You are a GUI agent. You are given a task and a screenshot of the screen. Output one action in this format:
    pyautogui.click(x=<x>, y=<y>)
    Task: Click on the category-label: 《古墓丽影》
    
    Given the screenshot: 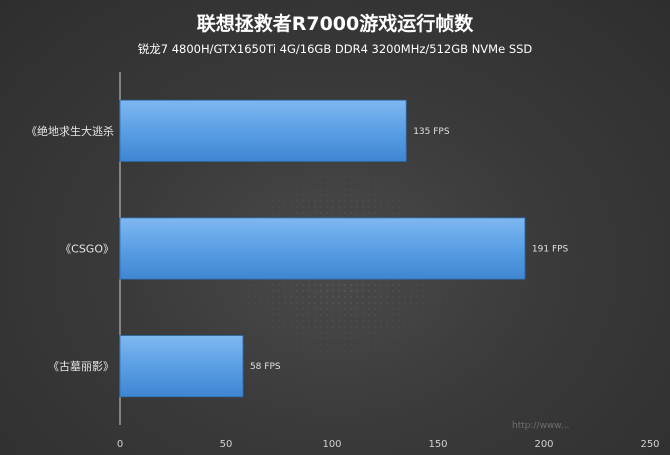 What is the action you would take?
    pyautogui.click(x=81, y=366)
    